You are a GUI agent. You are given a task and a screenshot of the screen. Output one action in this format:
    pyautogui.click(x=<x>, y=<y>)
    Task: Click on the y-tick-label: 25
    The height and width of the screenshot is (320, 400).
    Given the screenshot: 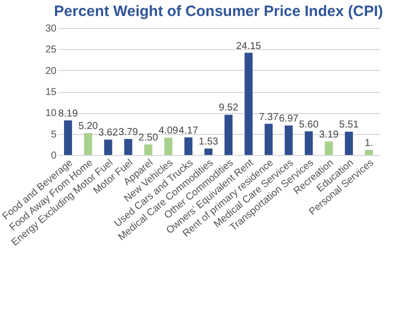 What is the action you would take?
    pyautogui.click(x=51, y=50)
    